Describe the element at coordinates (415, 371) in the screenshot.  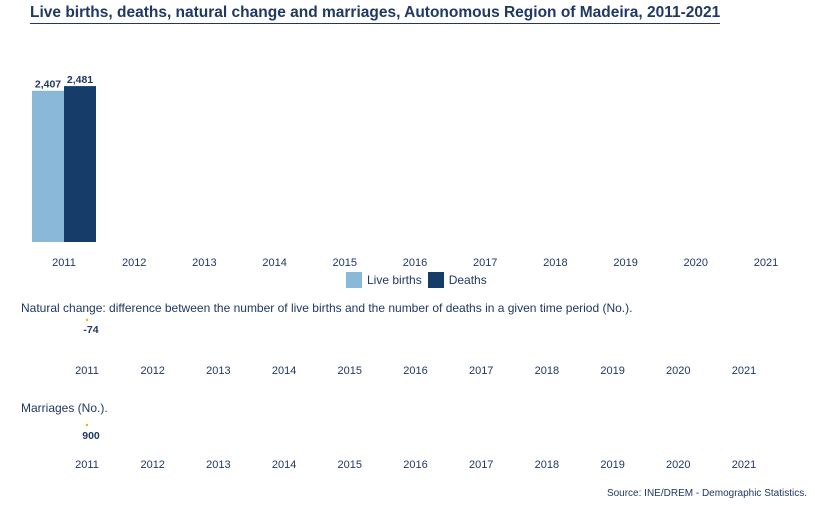
I see `natural-change-x-tick-label: 2016` at that location.